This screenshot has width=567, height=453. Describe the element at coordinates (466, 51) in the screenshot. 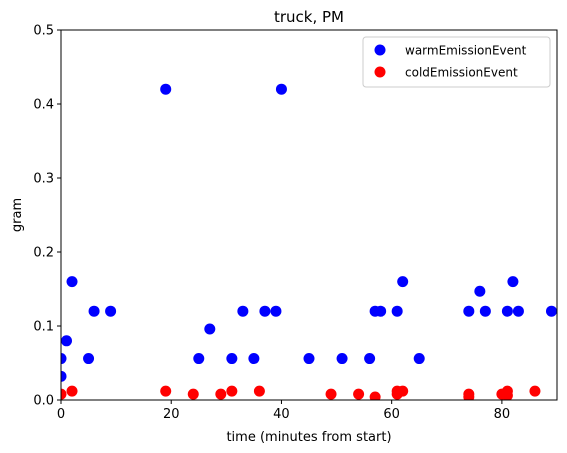

I see `legend-warm-label: warmEmissionEvent` at that location.